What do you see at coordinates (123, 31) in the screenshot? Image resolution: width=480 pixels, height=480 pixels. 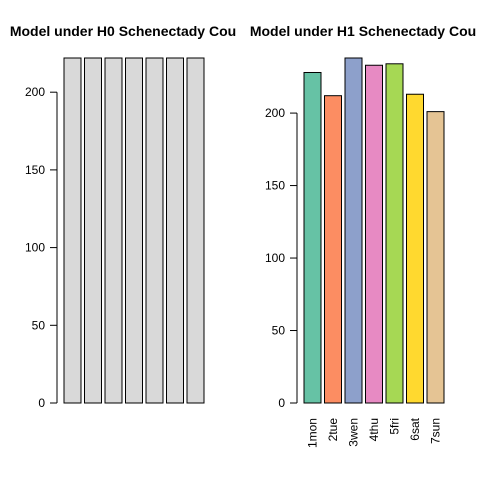 I see `chart-title: Model under H0 Schenectady Cou` at bounding box center [123, 31].